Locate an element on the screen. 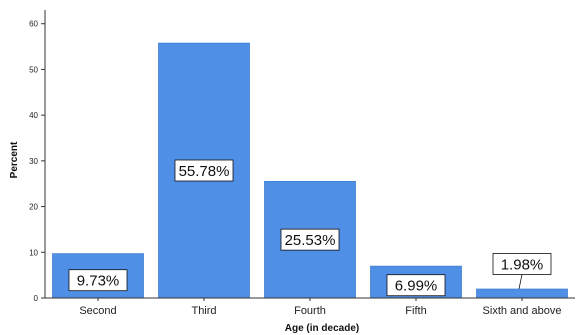 This screenshot has height=335, width=588. data-label: 9.73% is located at coordinates (98, 280).